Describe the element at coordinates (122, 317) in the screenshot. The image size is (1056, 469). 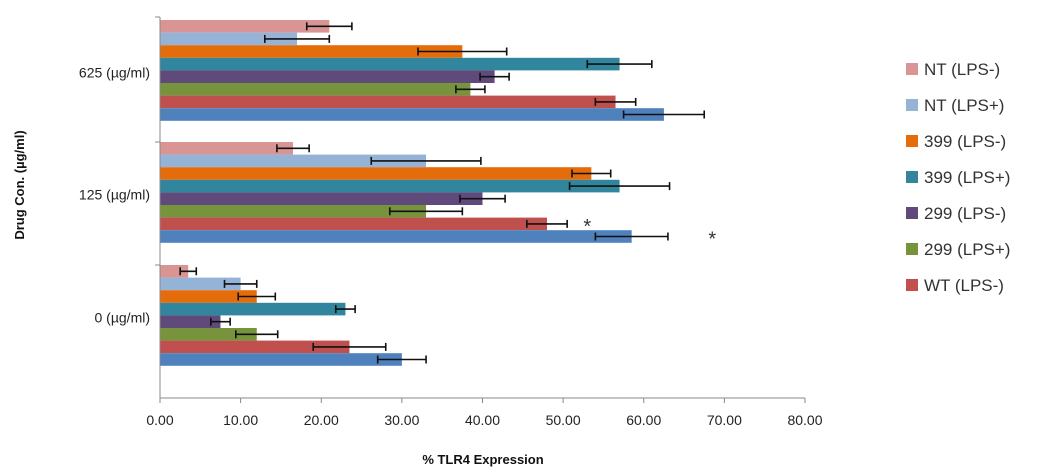
I see `y-category-label: 0 (µg/ml)` at that location.